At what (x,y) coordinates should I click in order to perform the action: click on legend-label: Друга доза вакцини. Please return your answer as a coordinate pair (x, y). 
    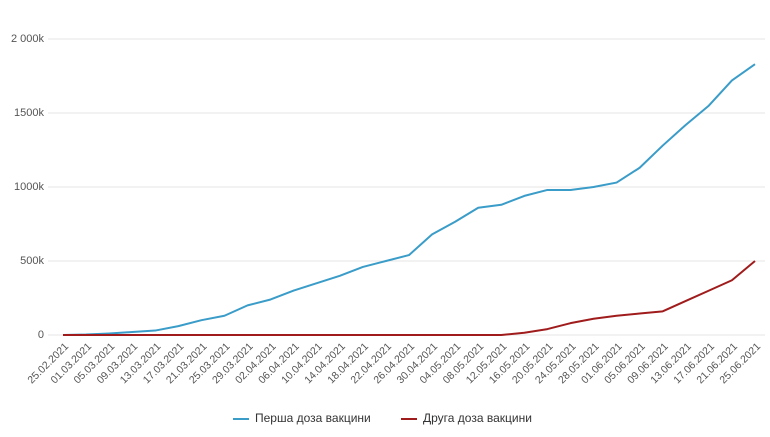
    Looking at the image, I should click on (477, 418).